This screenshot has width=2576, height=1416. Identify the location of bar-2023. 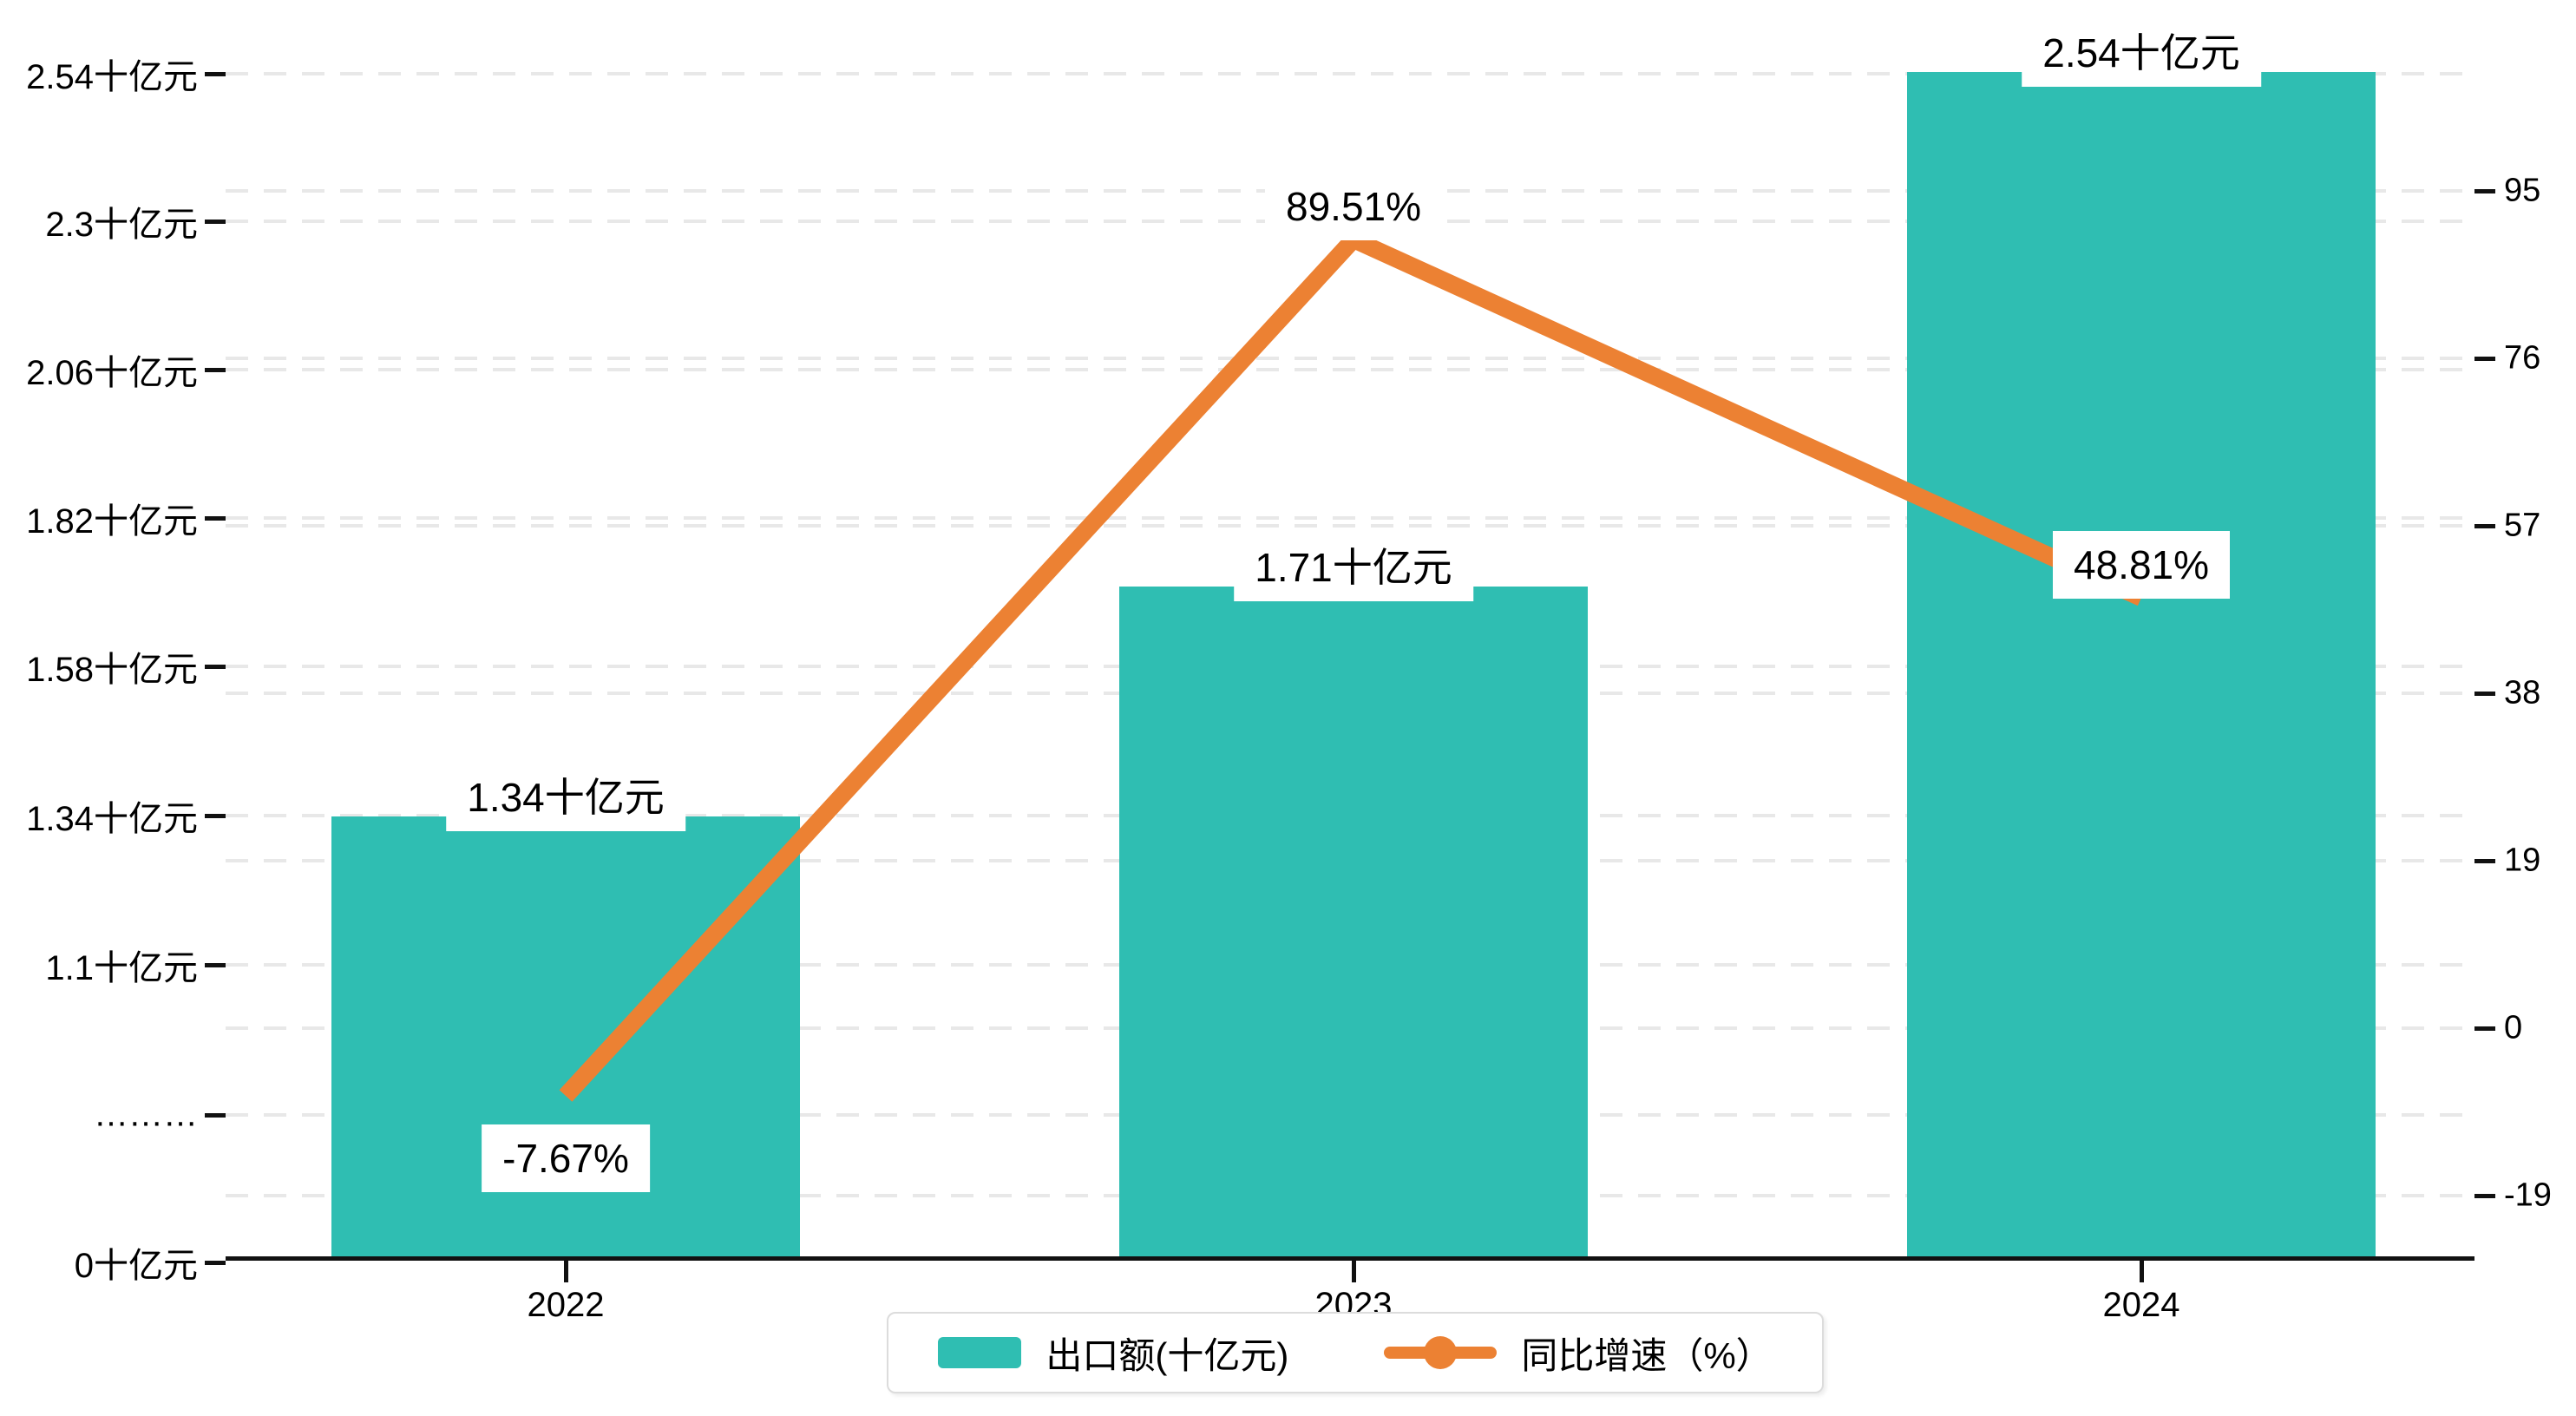
(1353, 922).